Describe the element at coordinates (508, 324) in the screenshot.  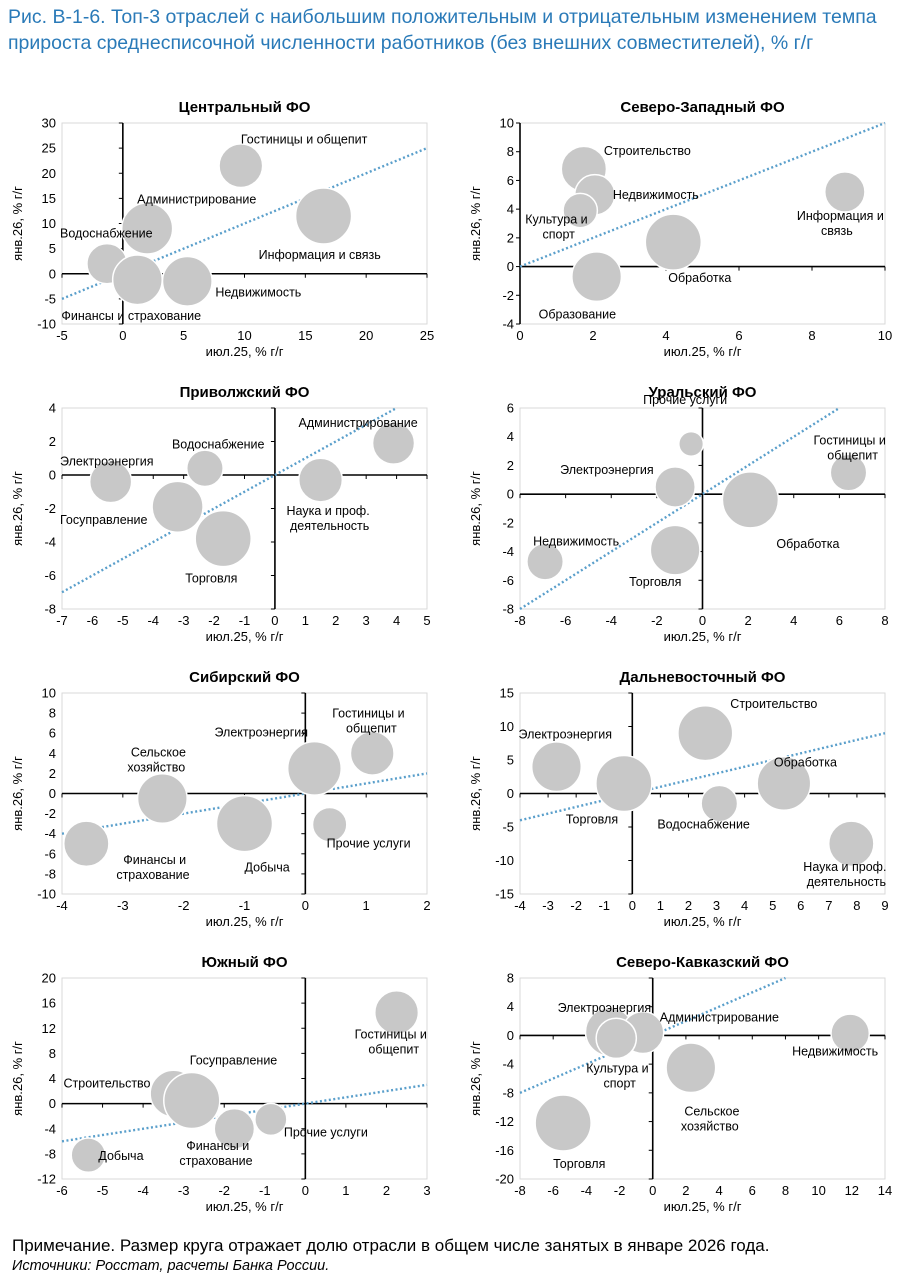
I see `y-tick-label: -4` at that location.